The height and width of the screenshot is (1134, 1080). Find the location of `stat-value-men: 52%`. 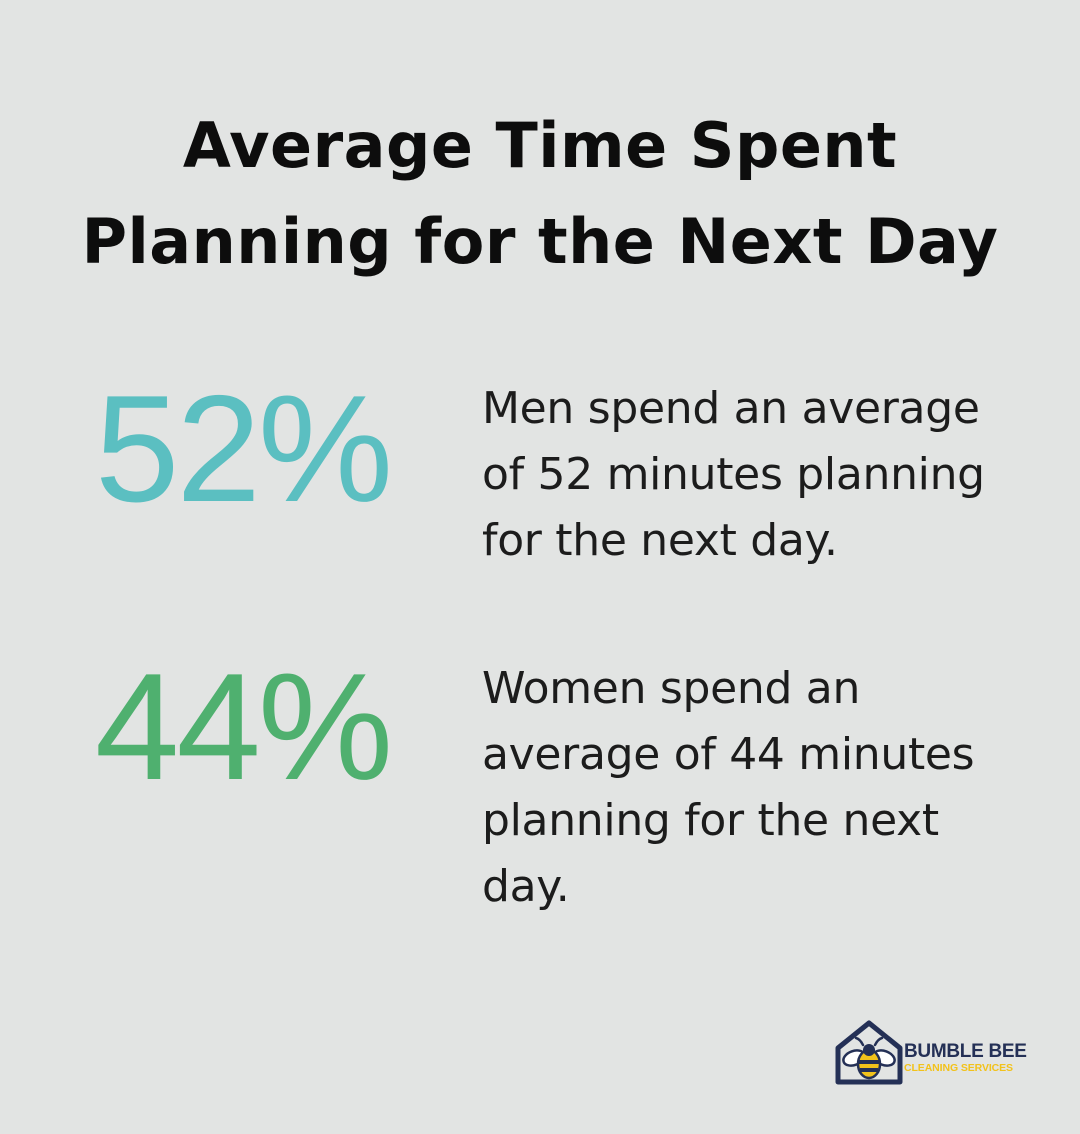

stat-value-men: 52% is located at coordinates (243, 449).